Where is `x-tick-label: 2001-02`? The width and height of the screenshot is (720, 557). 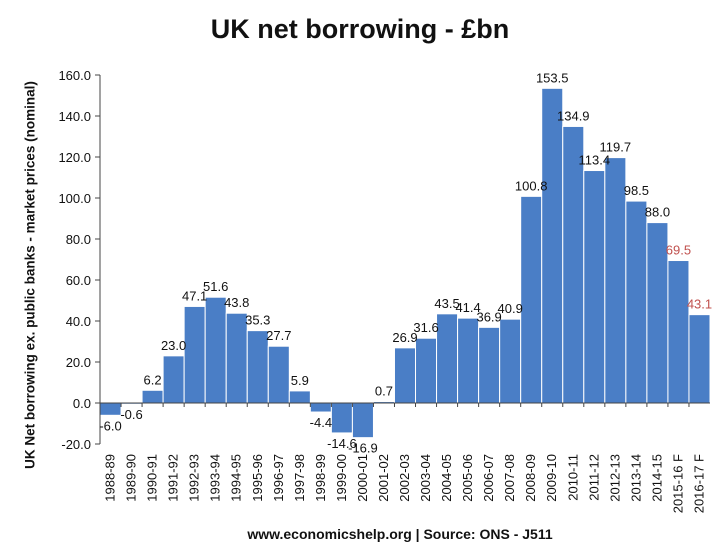 x-tick-label: 2001-02 is located at coordinates (383, 478).